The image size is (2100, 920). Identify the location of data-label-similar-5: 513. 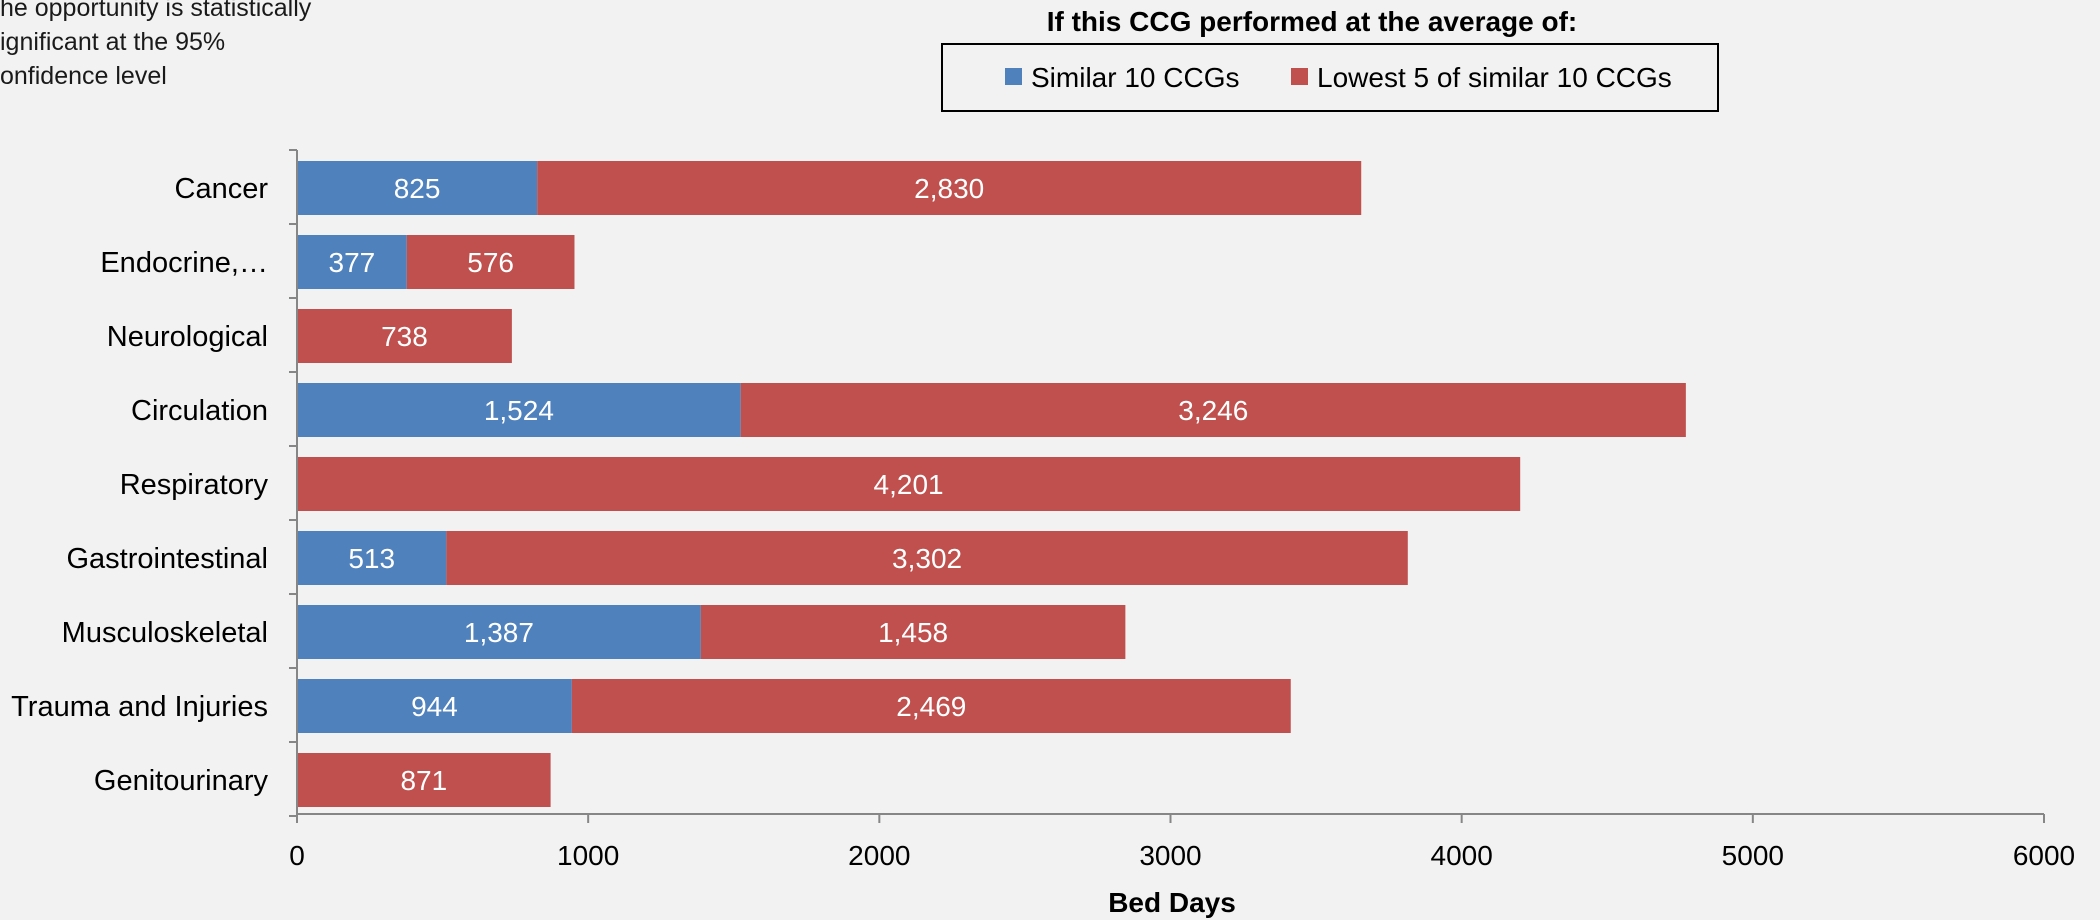
(371, 558).